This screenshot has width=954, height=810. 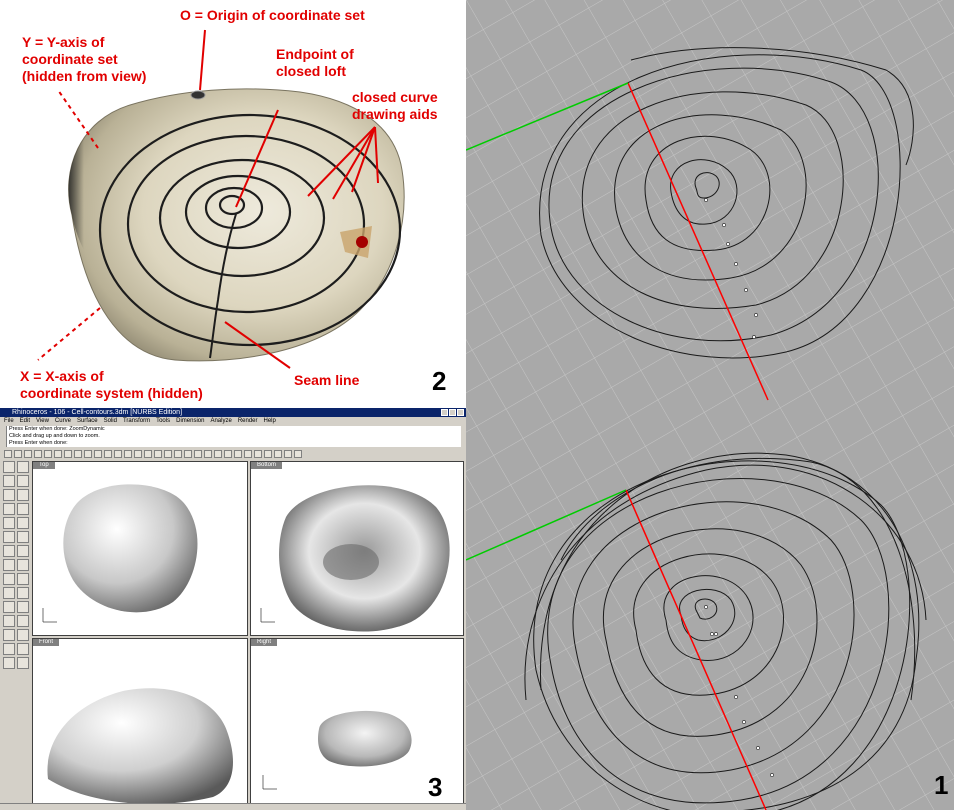 I want to click on viewport-right: Right, so click(x=357, y=721).